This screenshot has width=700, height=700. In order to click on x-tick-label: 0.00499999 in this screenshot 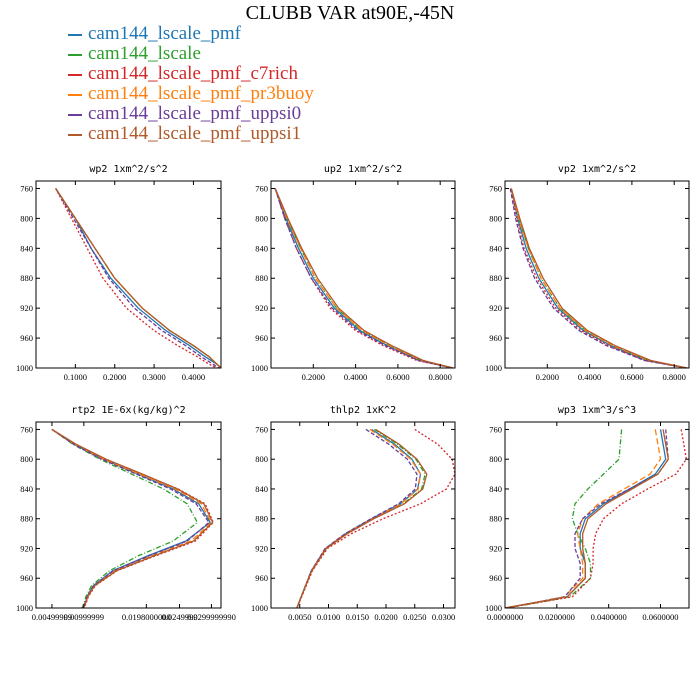, I will do `click(52, 617)`.